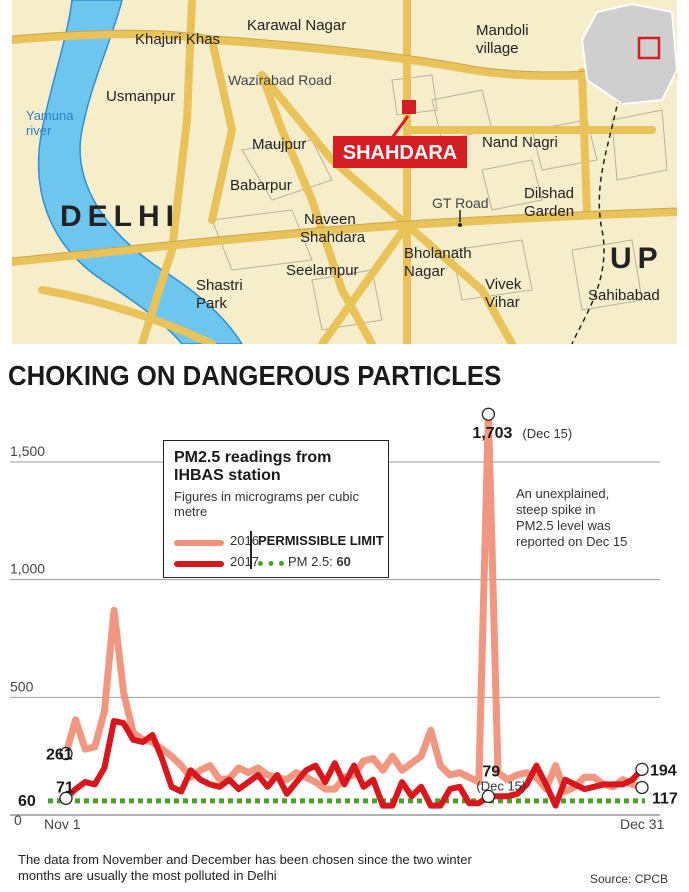  What do you see at coordinates (22, 686) in the screenshot?
I see `y-tick-label-500: 500` at bounding box center [22, 686].